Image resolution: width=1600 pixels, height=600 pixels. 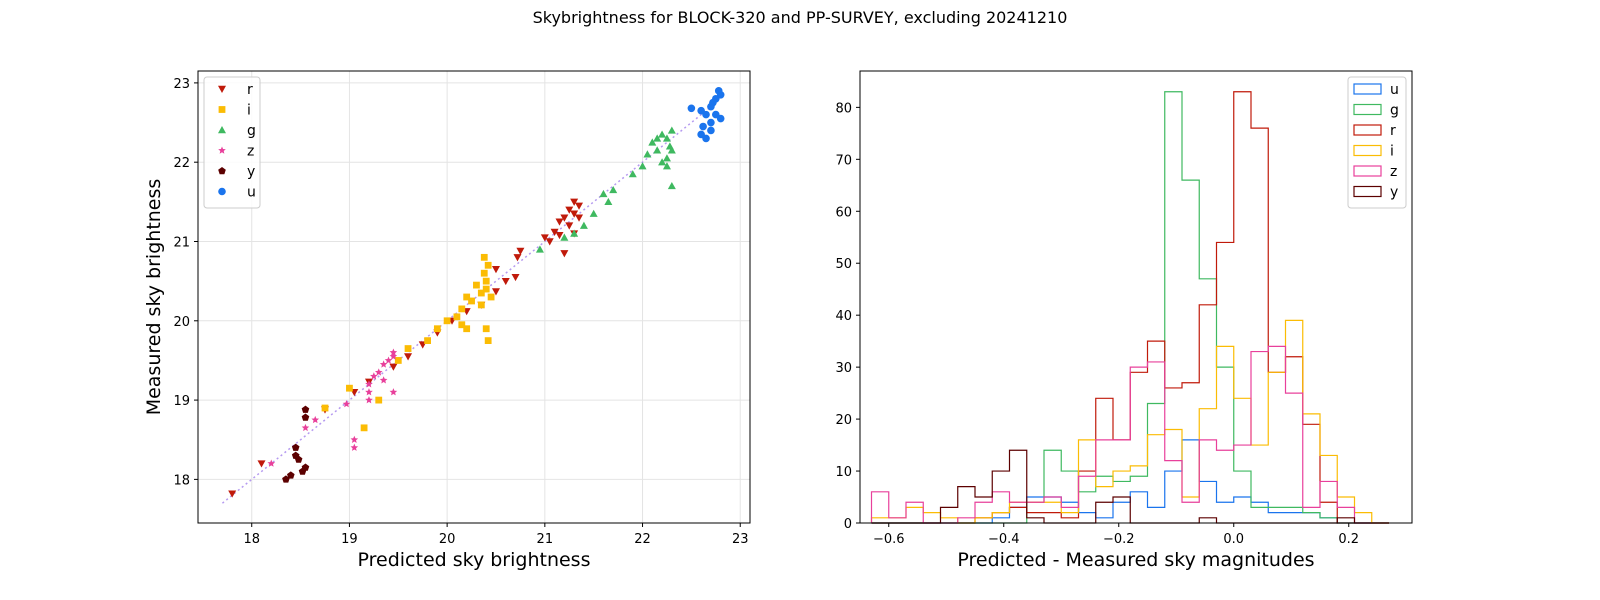 What do you see at coordinates (185, 282) in the screenshot?
I see `y-axis-ticks: 18 19 20 21 22 23` at bounding box center [185, 282].